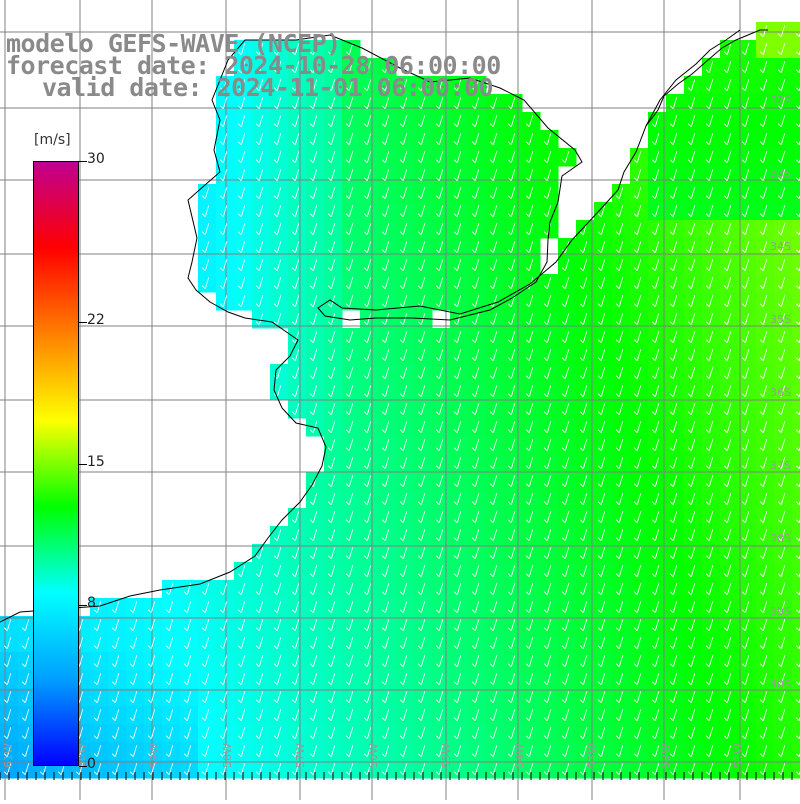 The height and width of the screenshot is (804, 800). I want to click on colorbar-tick-label: 15, so click(96, 461).